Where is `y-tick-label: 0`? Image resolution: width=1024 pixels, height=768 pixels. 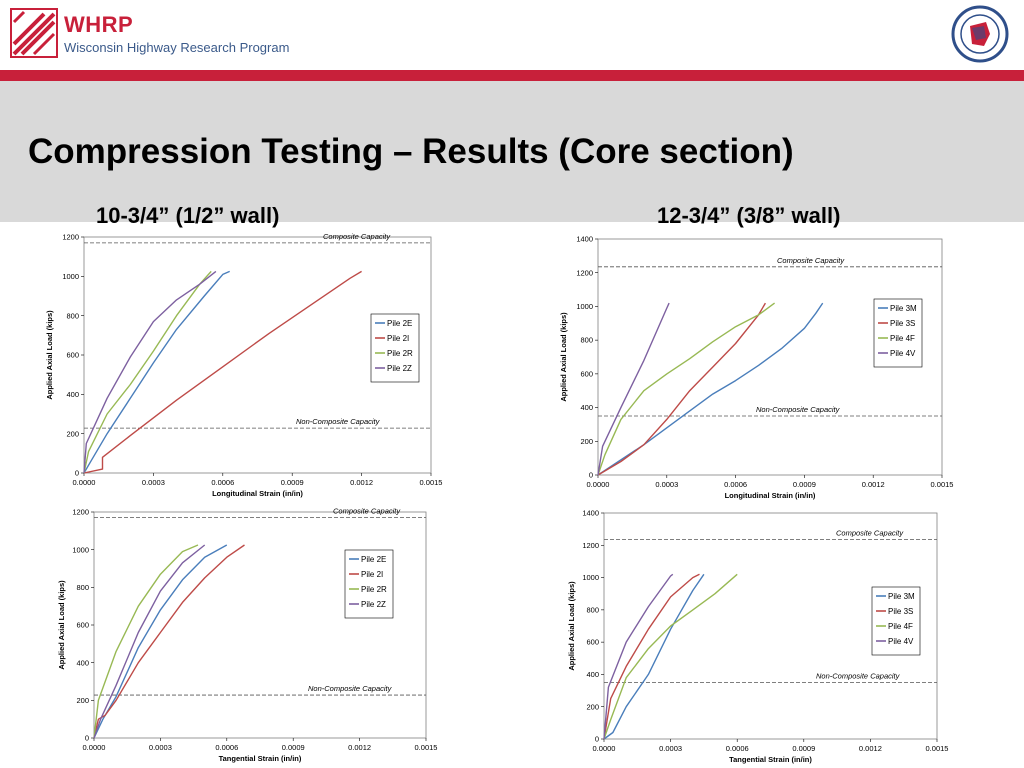 y-tick-label: 0 is located at coordinates (591, 475).